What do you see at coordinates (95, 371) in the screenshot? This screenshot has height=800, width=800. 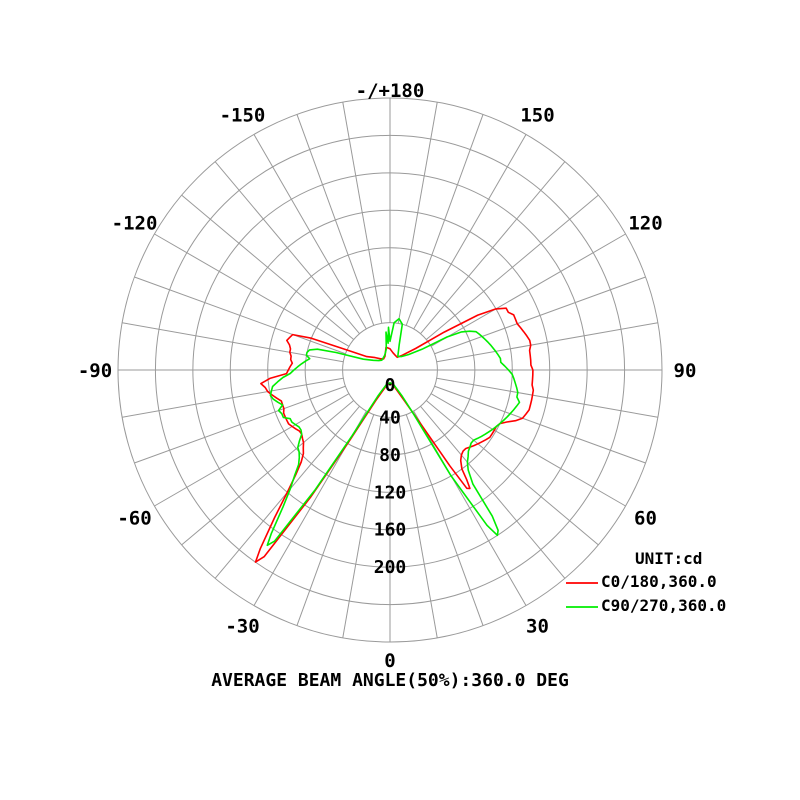 I see `angle-tick-label: -90` at bounding box center [95, 371].